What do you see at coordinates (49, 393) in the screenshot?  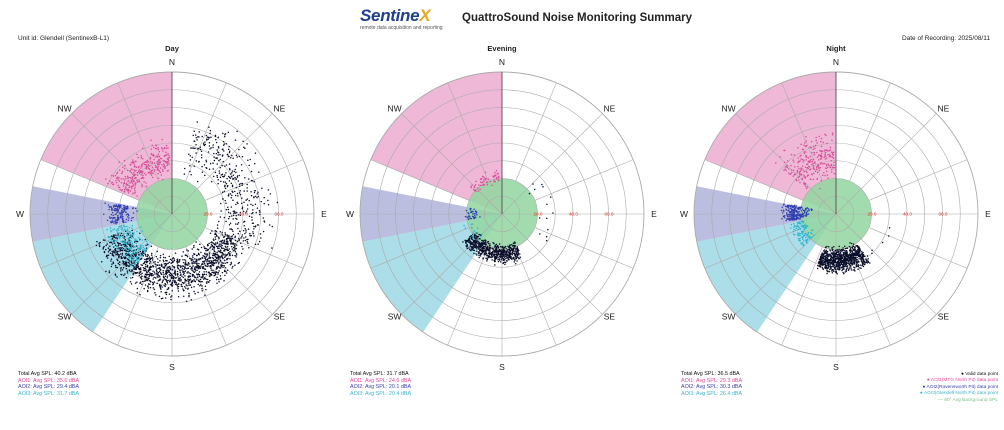 I see `day-ao3-avg: AOI3: Avg SPL: 31.7 dBA` at bounding box center [49, 393].